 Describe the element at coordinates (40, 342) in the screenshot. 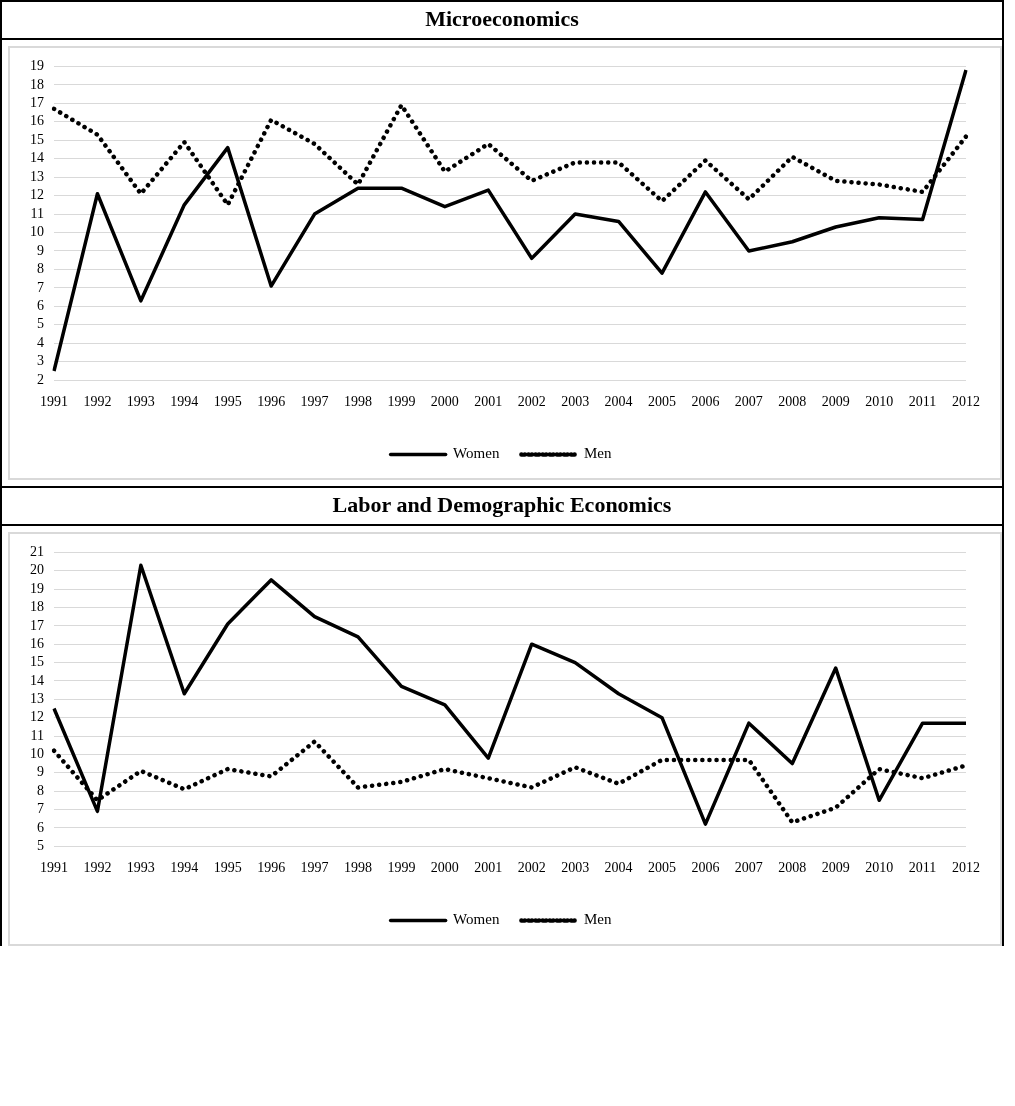

I see `y-tick-label: 4` at that location.